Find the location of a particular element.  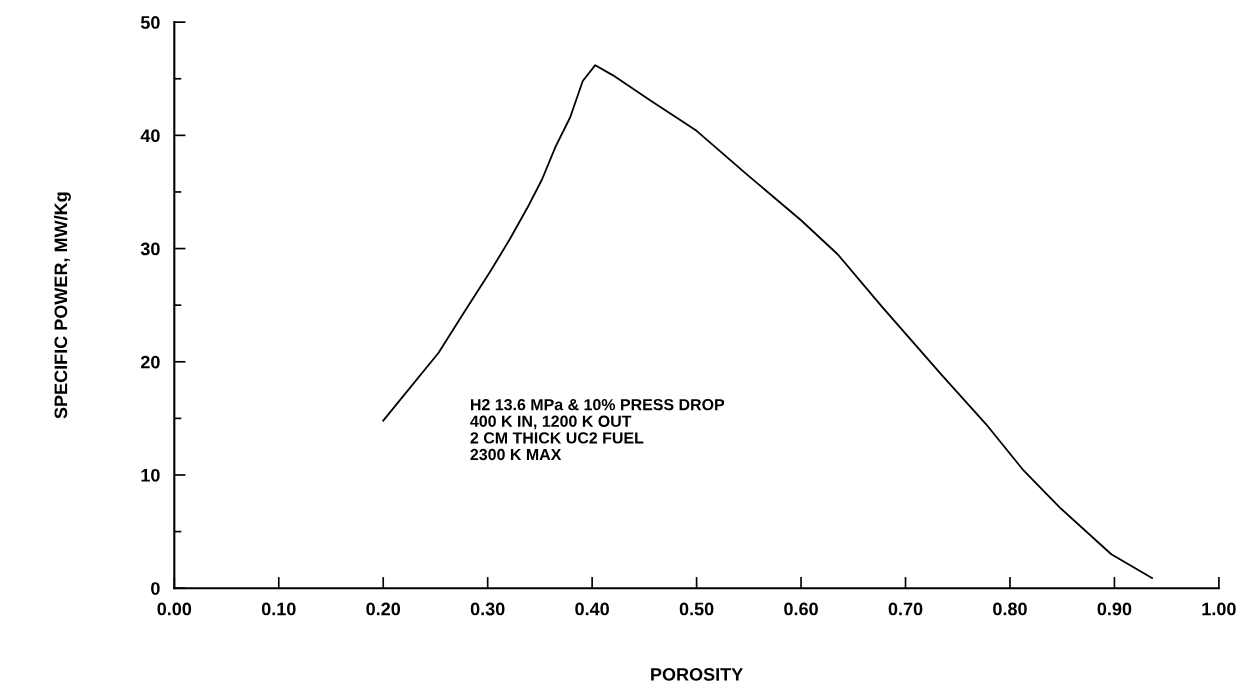

y-tick-label: 0 is located at coordinates (155, 588).